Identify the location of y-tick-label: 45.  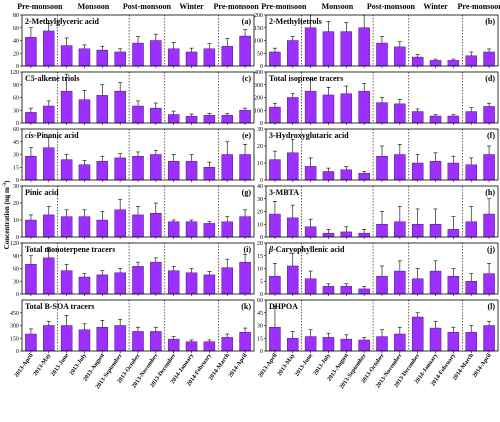
(260, 314).